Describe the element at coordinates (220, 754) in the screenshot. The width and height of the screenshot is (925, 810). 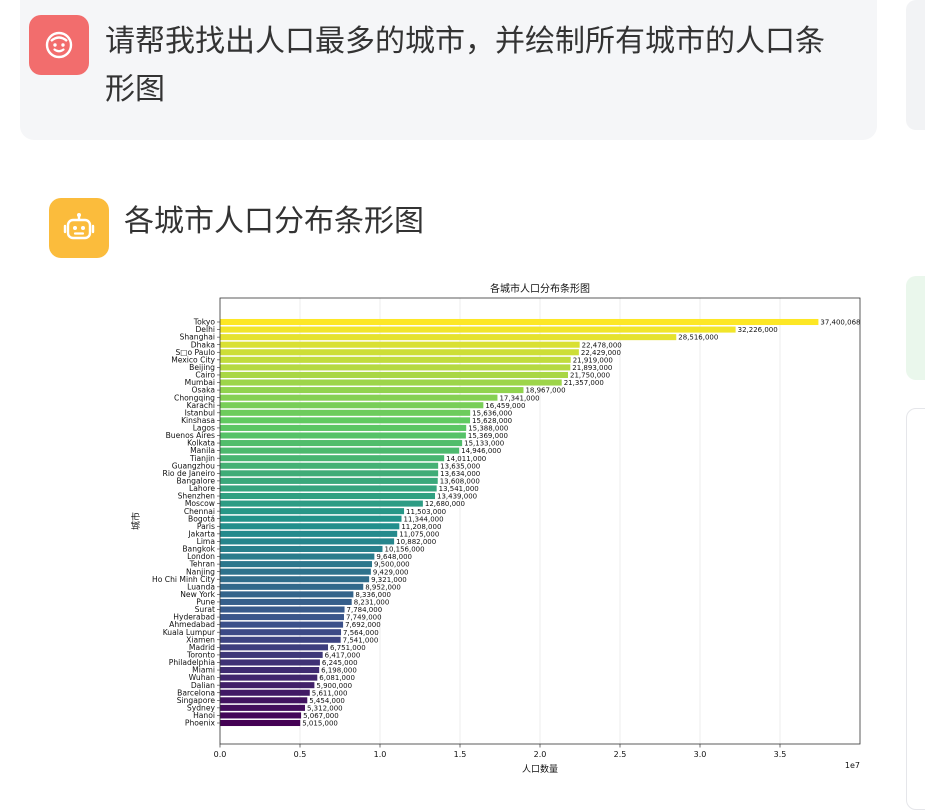
I see `x-tick-label: 0.0` at that location.